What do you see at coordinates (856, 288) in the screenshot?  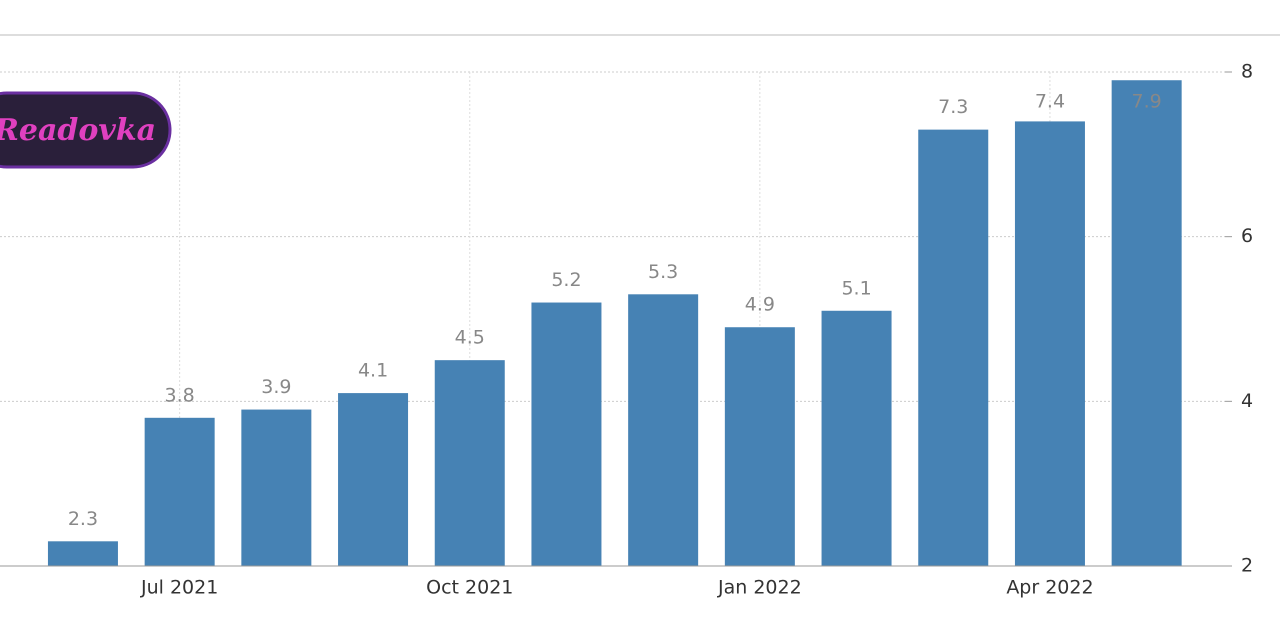 I see `value-label: 5.1` at bounding box center [856, 288].